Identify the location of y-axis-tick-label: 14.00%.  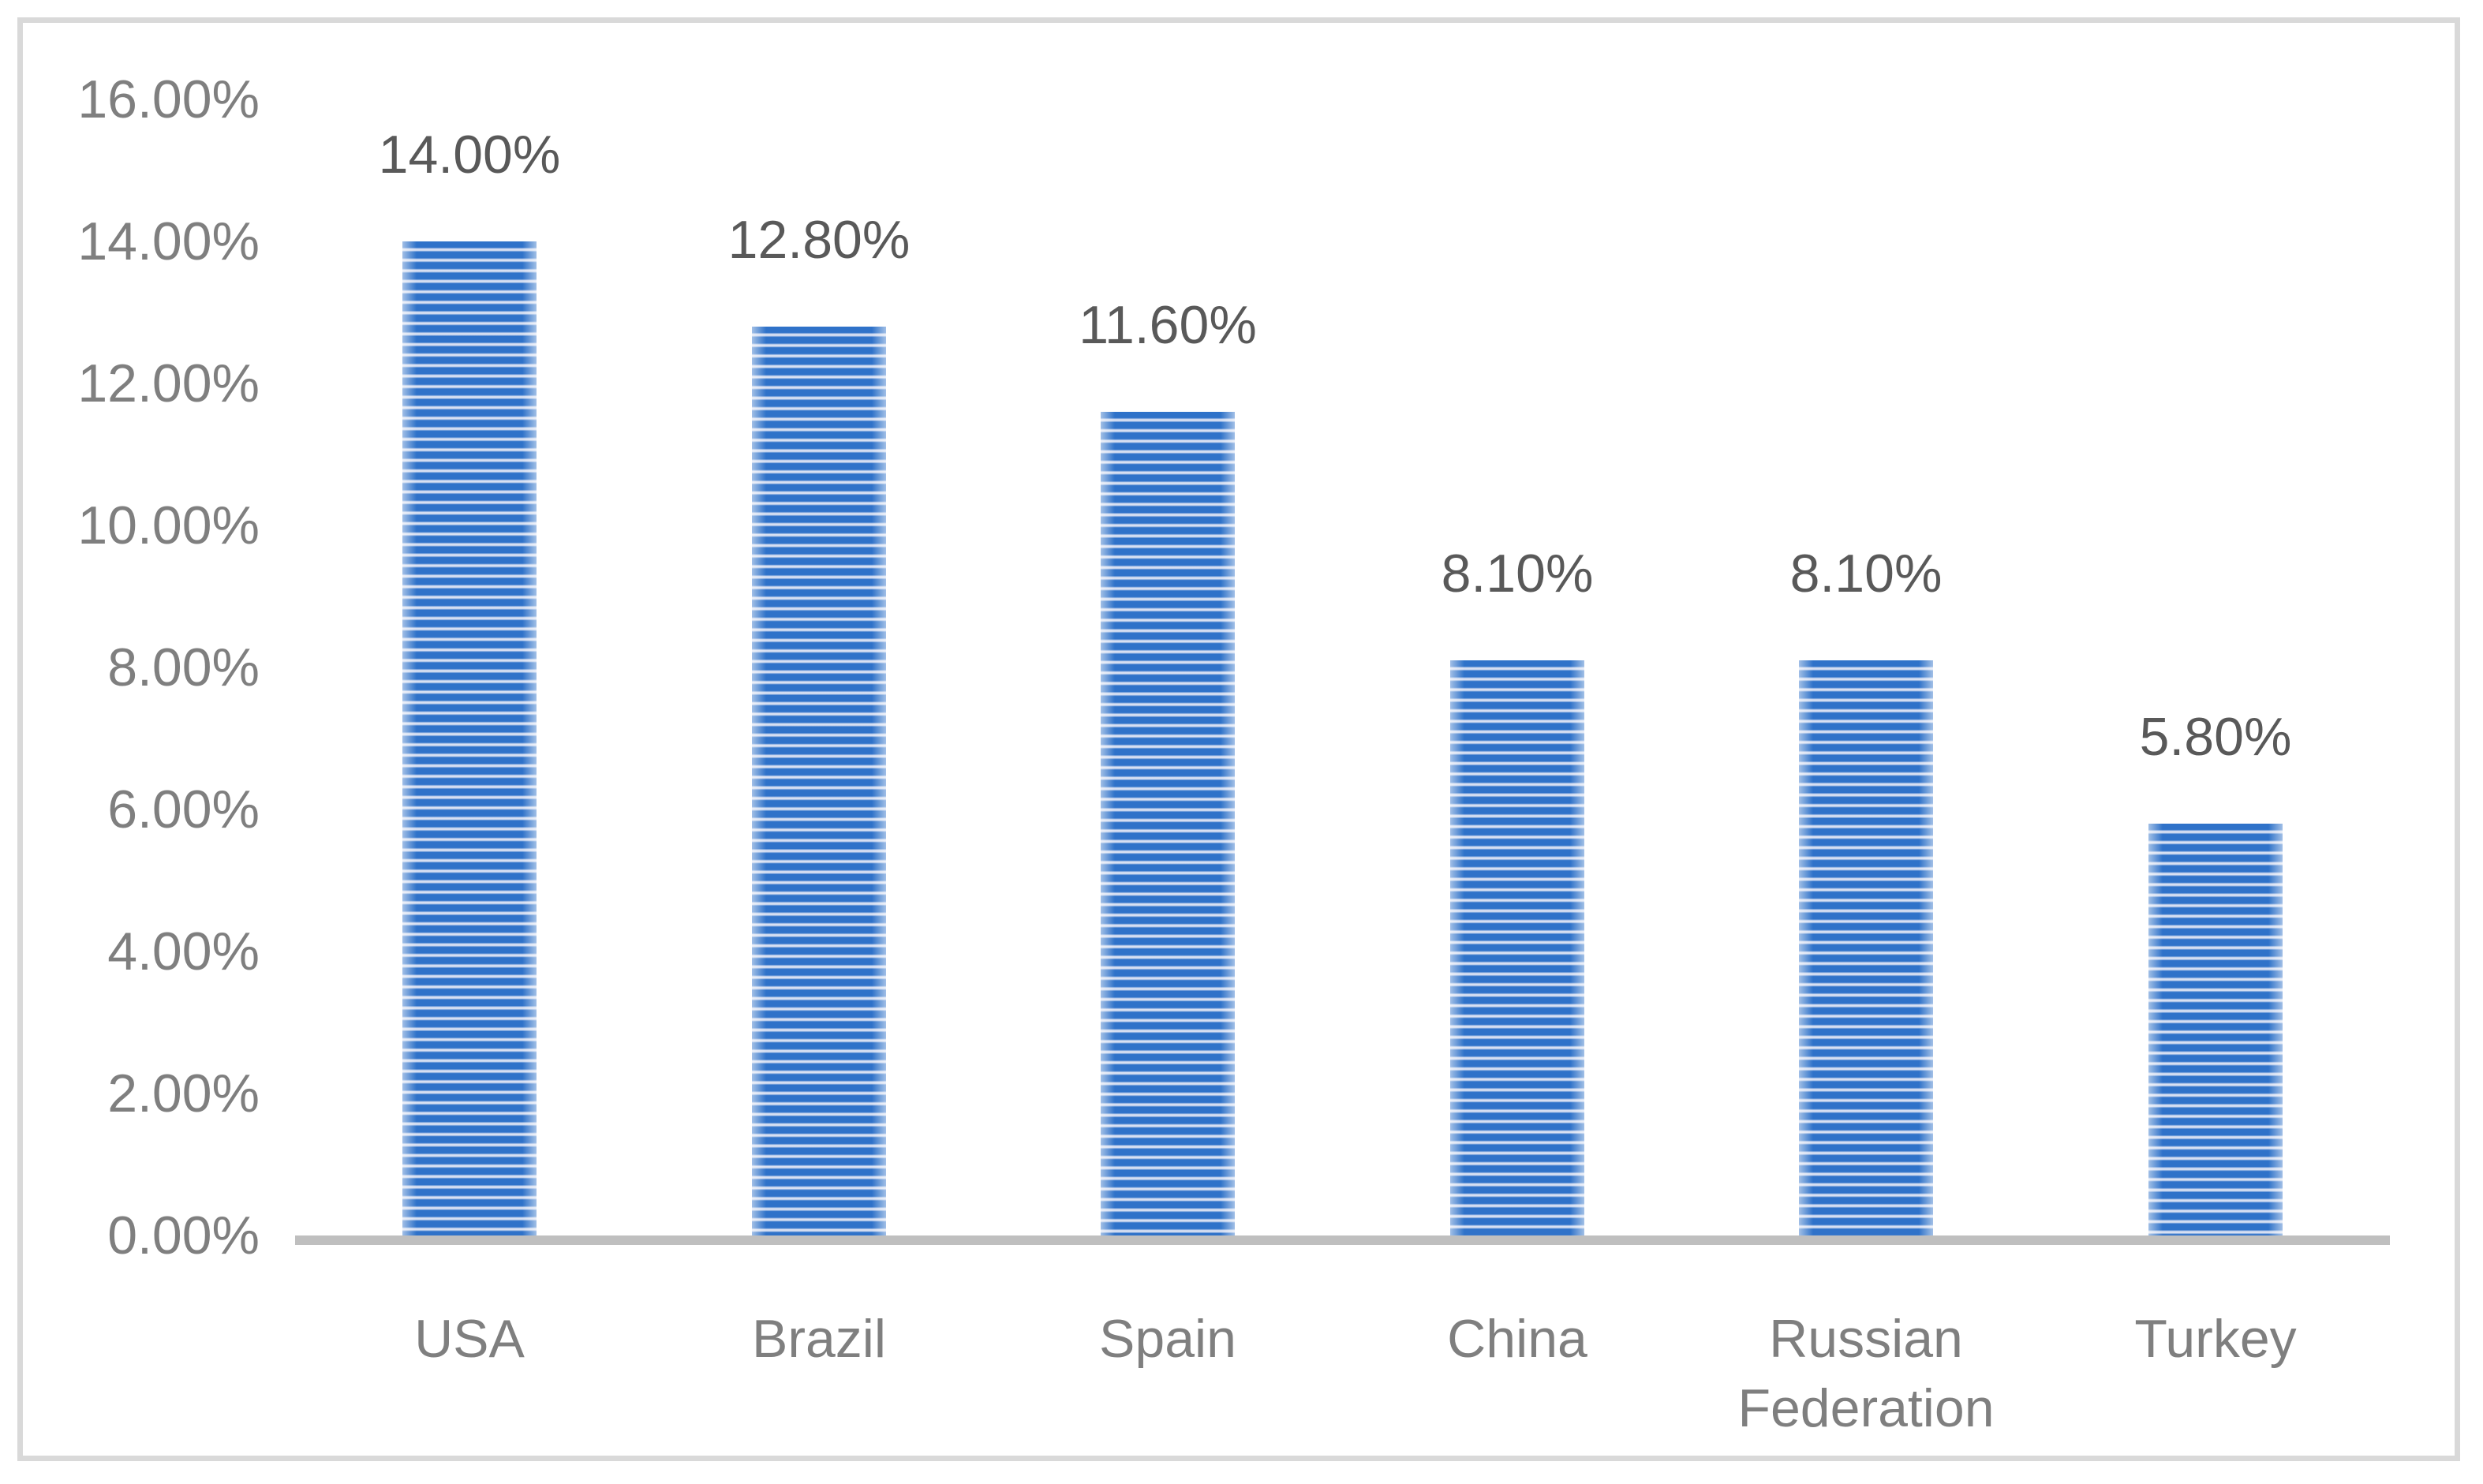
(168, 241).